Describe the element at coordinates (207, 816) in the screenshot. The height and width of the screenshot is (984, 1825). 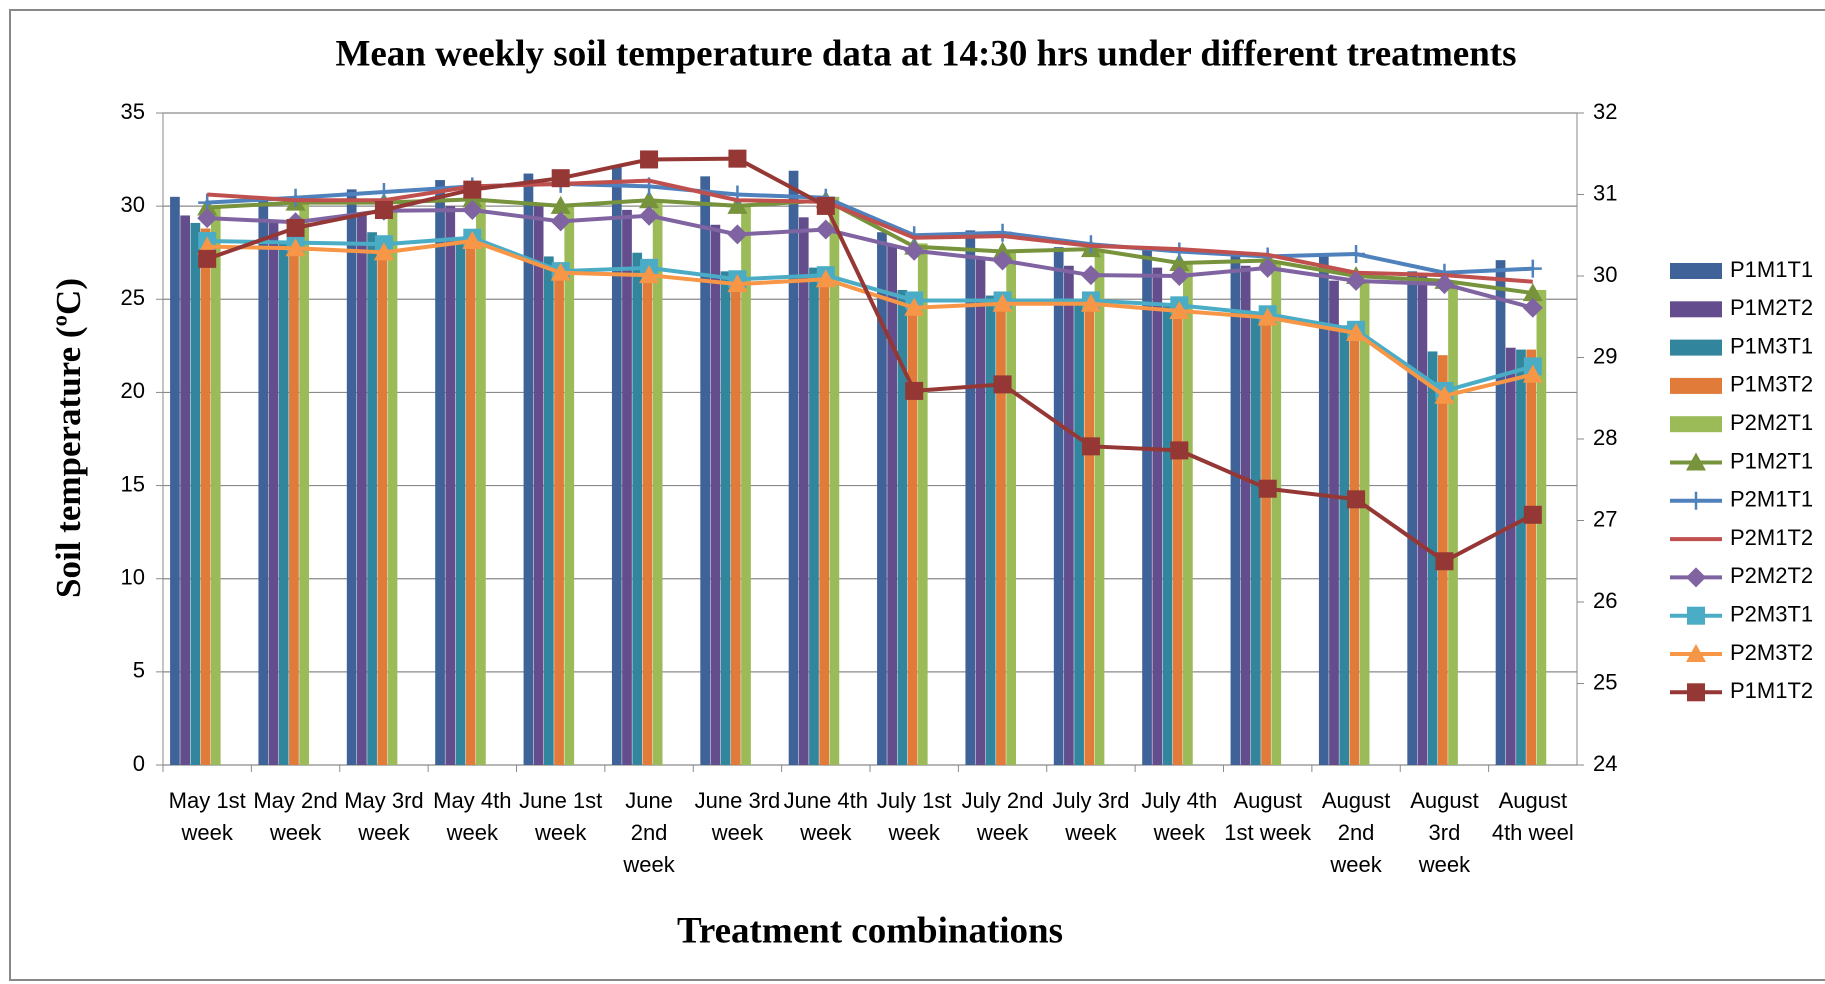
I see `x-tick-label: May 1st week` at that location.